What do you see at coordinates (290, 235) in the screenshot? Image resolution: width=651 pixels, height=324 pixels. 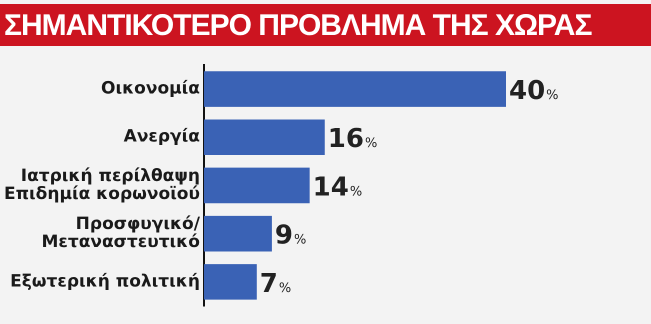 I see `data-label: 9%` at bounding box center [290, 235].